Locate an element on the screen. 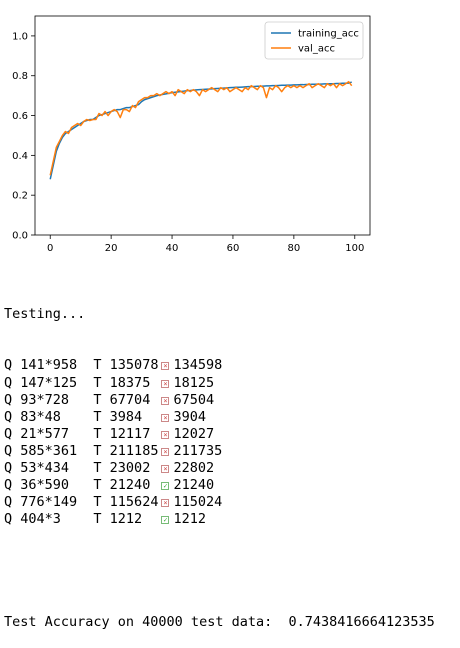  console-row: Q 585*361 T 211185 × 211735 is located at coordinates (219, 451).